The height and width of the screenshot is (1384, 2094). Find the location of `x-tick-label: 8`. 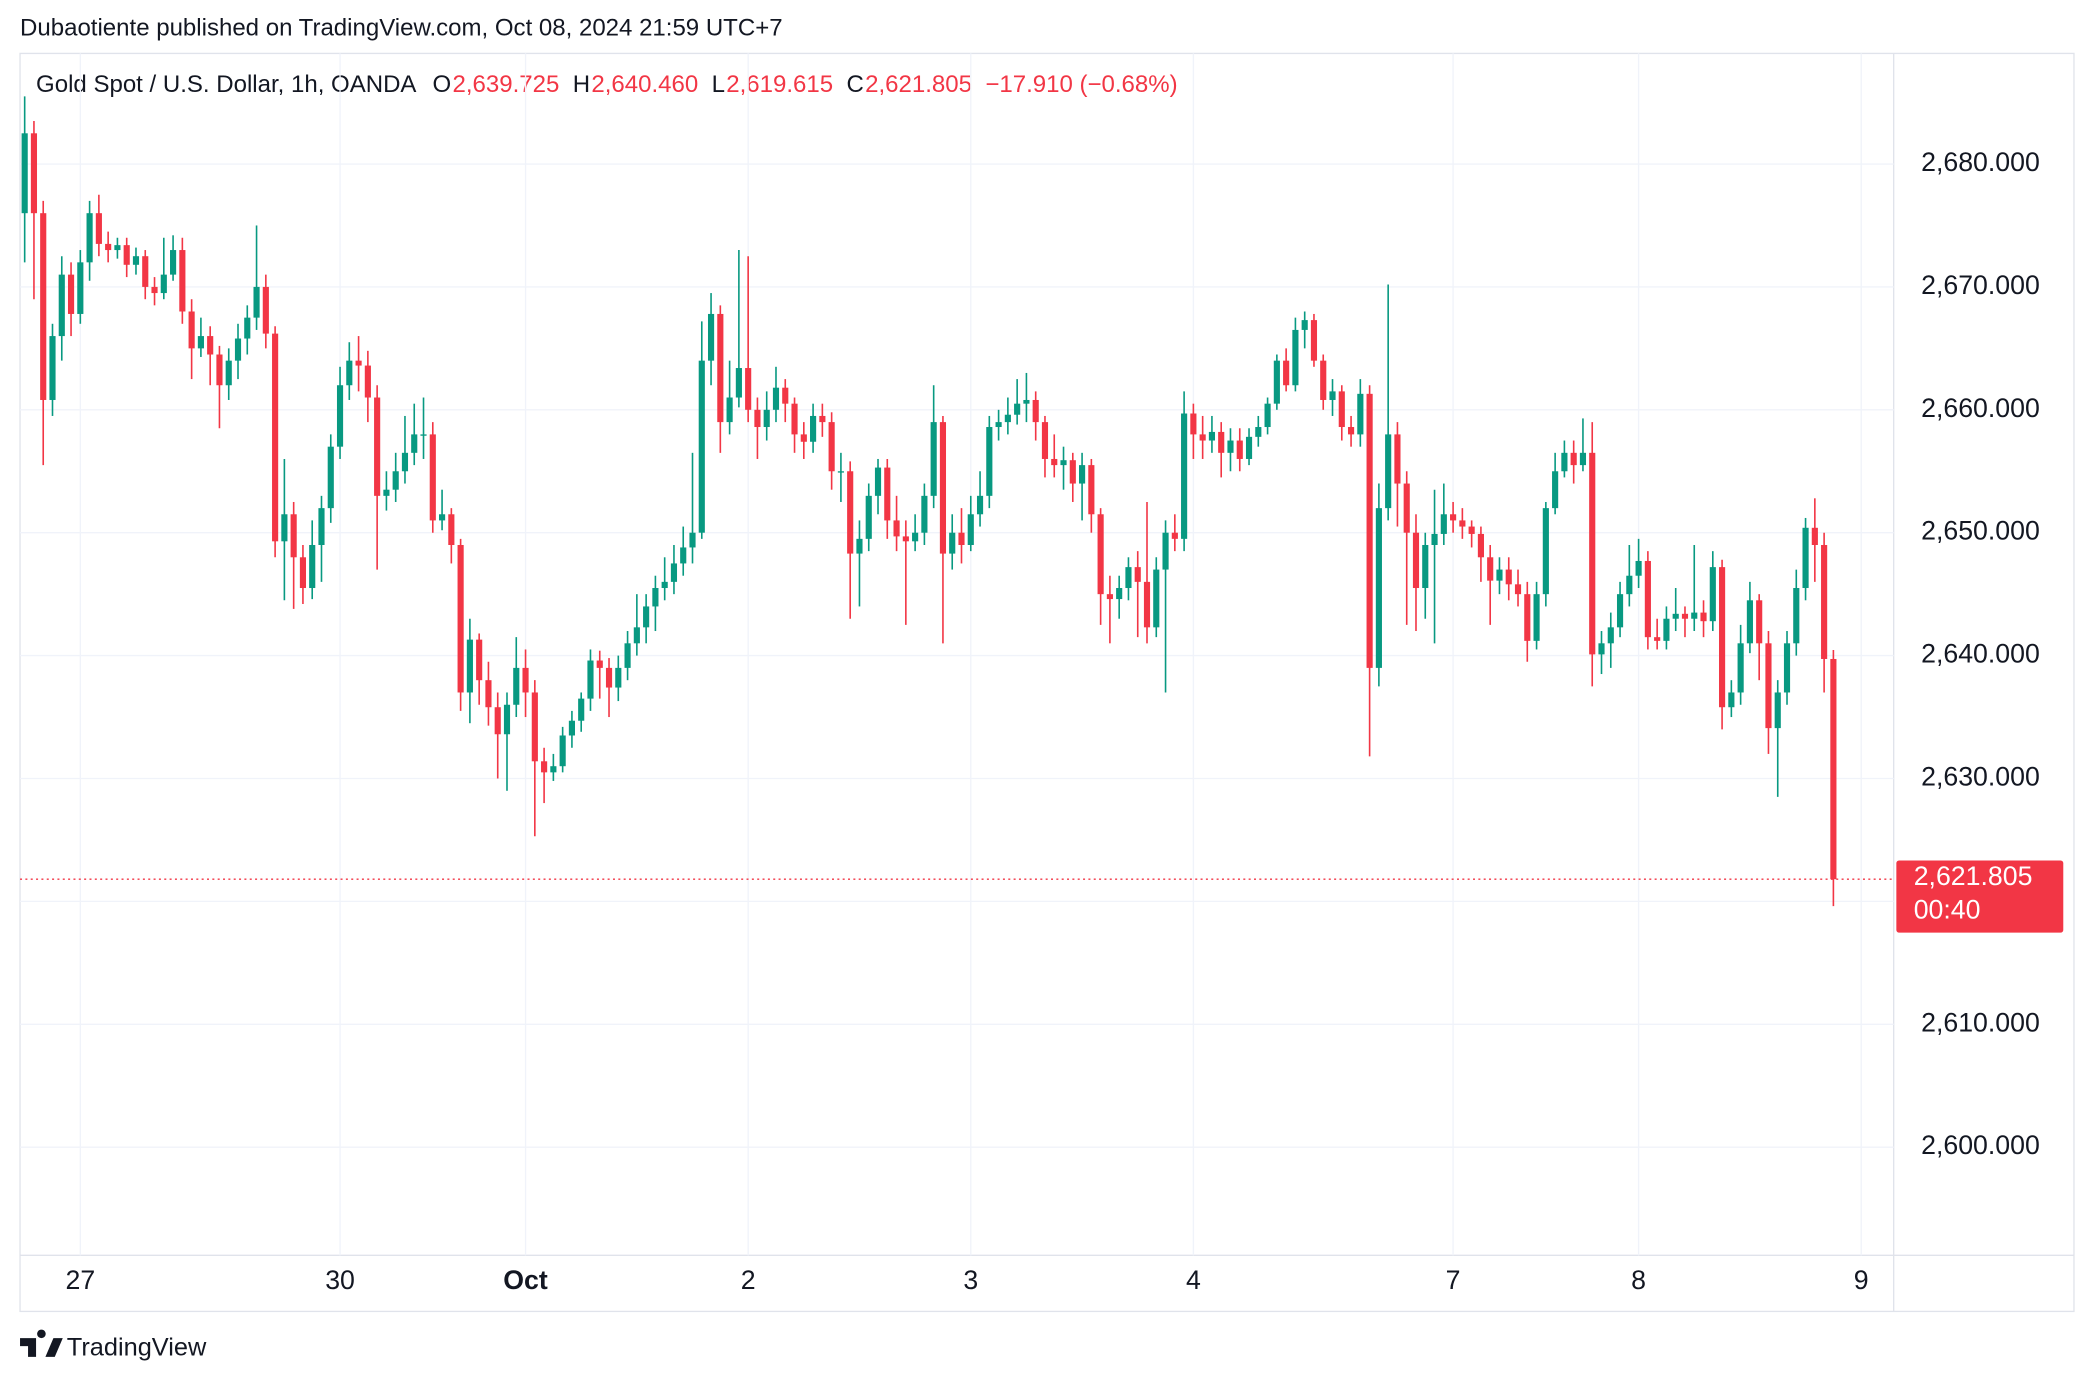

x-tick-label: 8 is located at coordinates (1638, 1280).